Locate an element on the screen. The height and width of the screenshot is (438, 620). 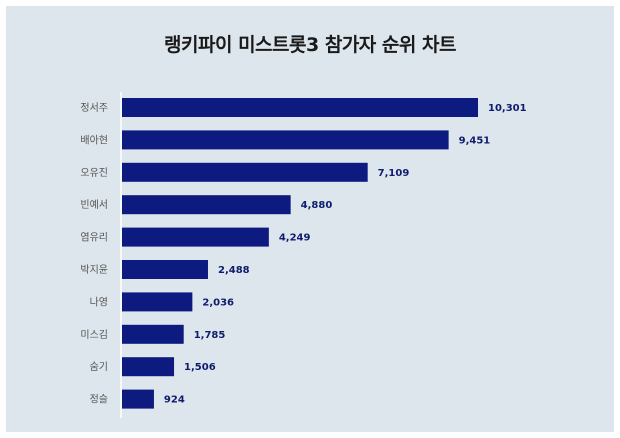
value-label: 4,880 is located at coordinates (317, 205).